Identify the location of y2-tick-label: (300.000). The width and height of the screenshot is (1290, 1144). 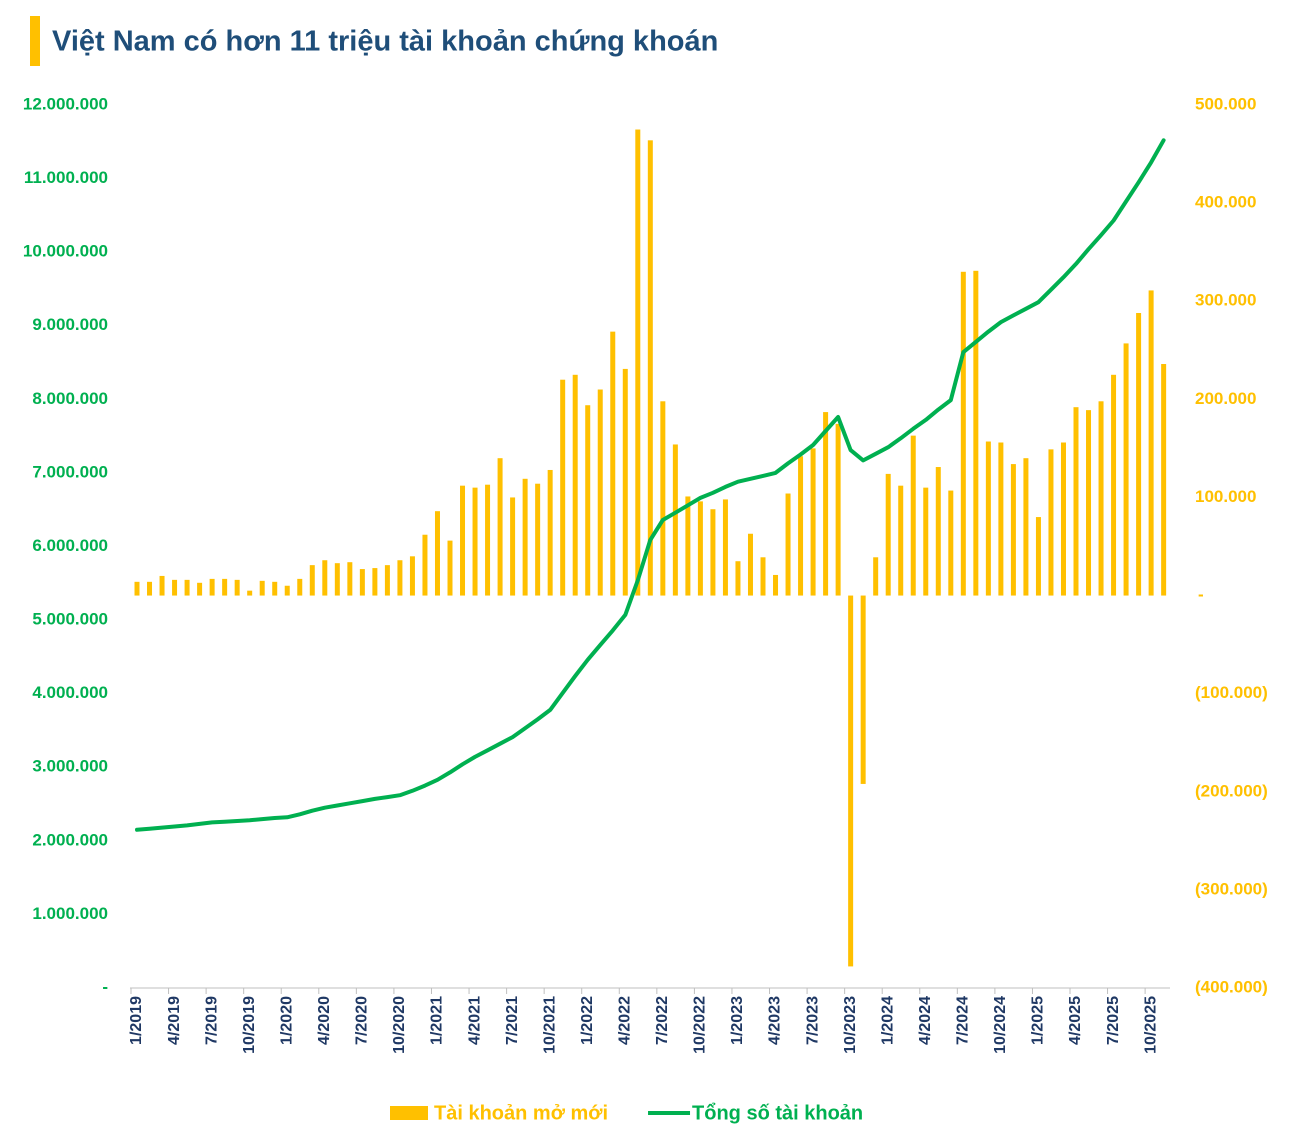
(1231, 888).